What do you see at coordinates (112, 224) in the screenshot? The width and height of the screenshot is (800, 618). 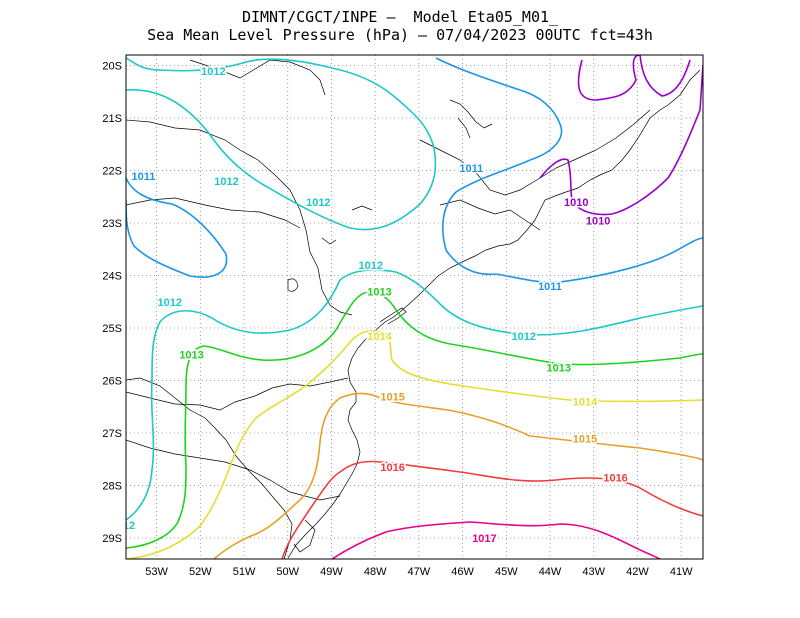 I see `lat-tick-label: 23S` at bounding box center [112, 224].